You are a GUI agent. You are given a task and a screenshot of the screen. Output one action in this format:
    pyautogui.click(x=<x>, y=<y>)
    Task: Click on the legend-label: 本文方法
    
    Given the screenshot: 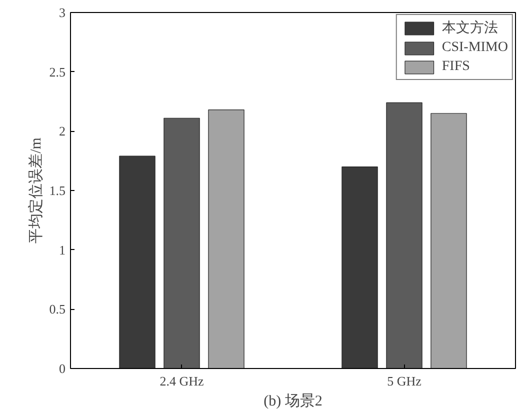 What is the action you would take?
    pyautogui.click(x=470, y=28)
    